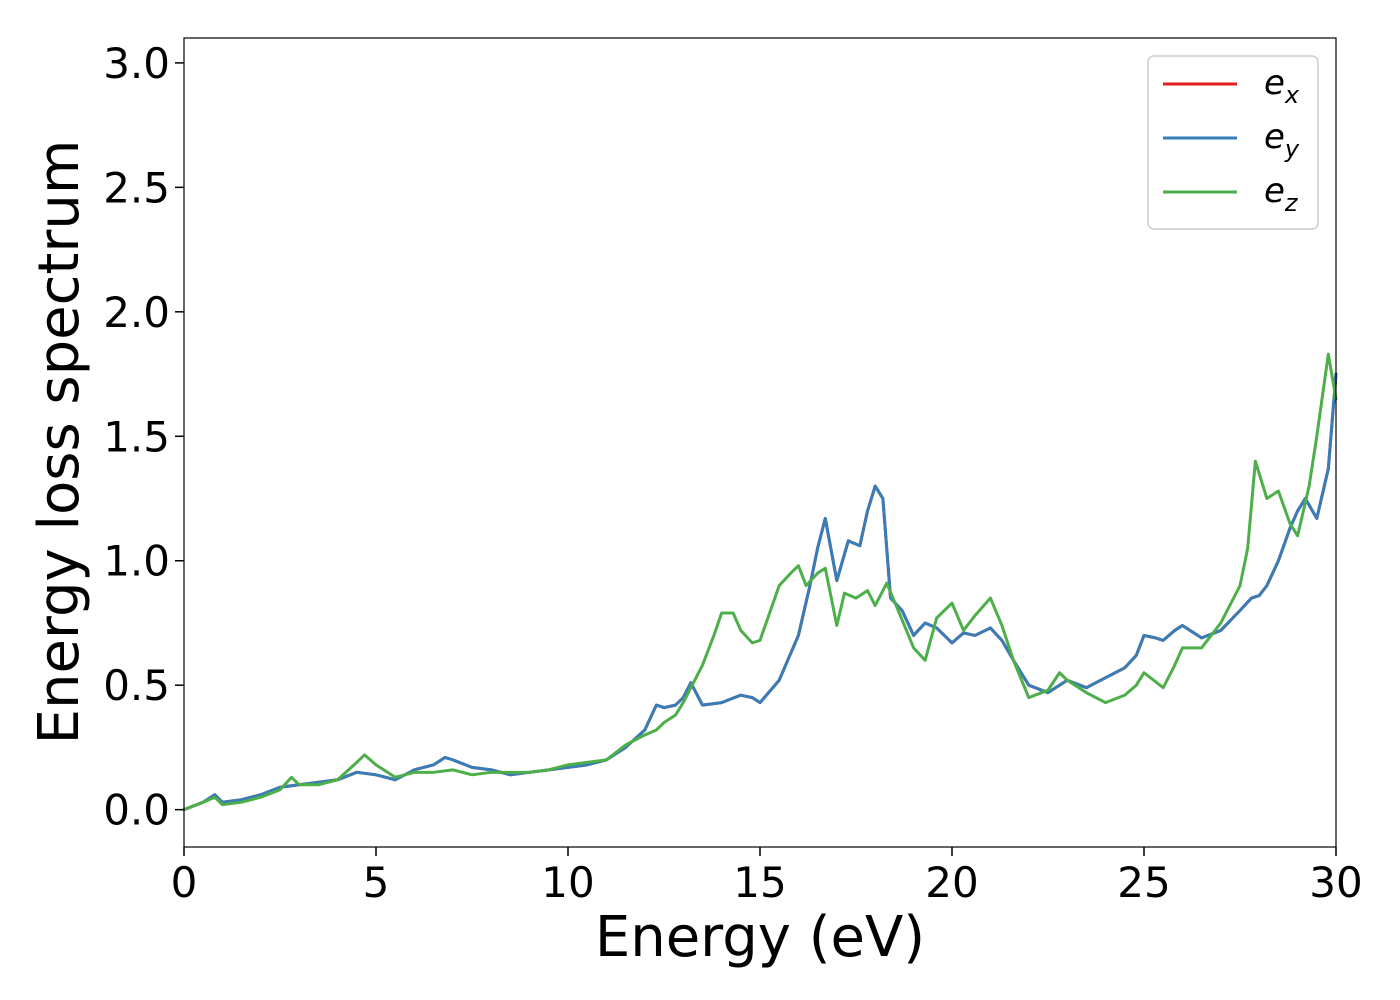 The image size is (1400, 1000). Describe the element at coordinates (136, 187) in the screenshot. I see `y-tick-label: 2.5` at that location.